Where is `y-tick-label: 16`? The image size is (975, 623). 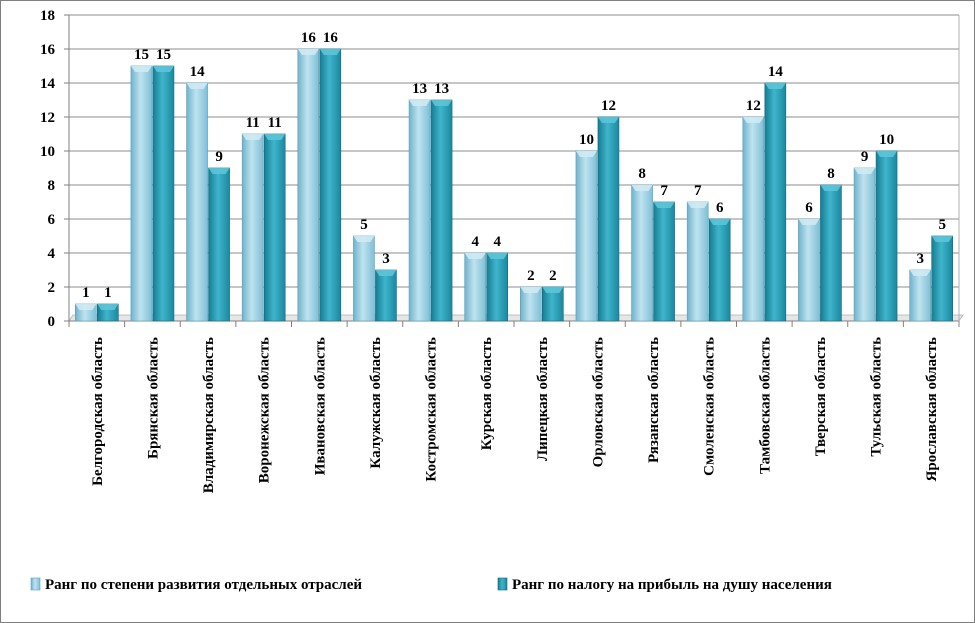
y-tick-label: 16 is located at coordinates (48, 50).